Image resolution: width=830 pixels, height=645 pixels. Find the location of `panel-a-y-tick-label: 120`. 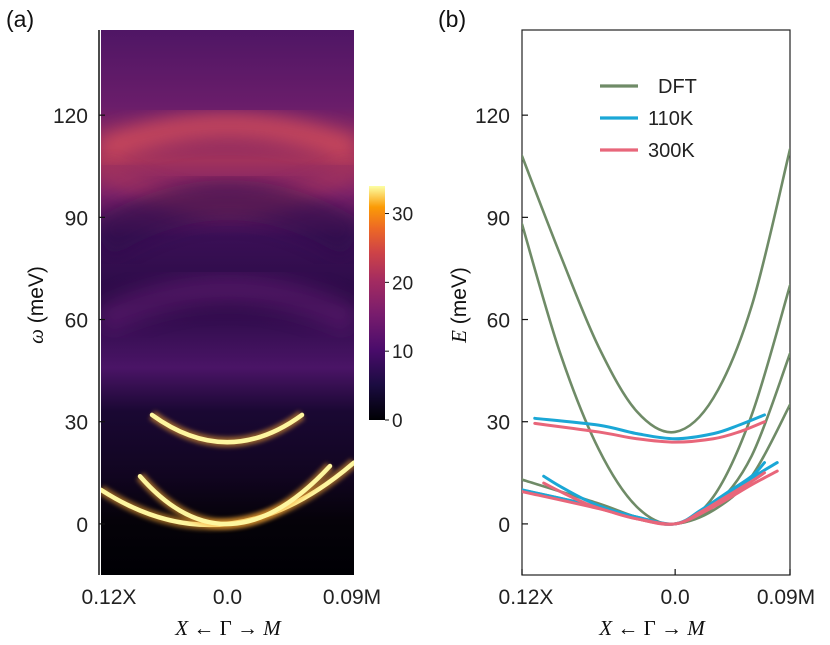

panel-a-y-tick-label: 120 is located at coordinates (70, 116).